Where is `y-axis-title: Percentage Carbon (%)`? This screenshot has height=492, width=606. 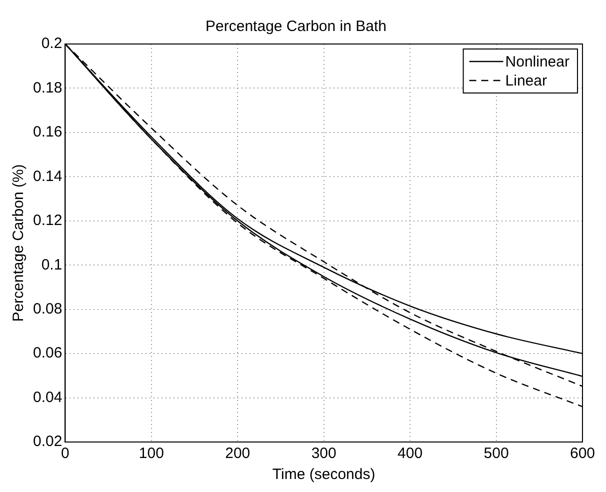
y-axis-title: Percentage Carbon (%) is located at coordinates (19, 243).